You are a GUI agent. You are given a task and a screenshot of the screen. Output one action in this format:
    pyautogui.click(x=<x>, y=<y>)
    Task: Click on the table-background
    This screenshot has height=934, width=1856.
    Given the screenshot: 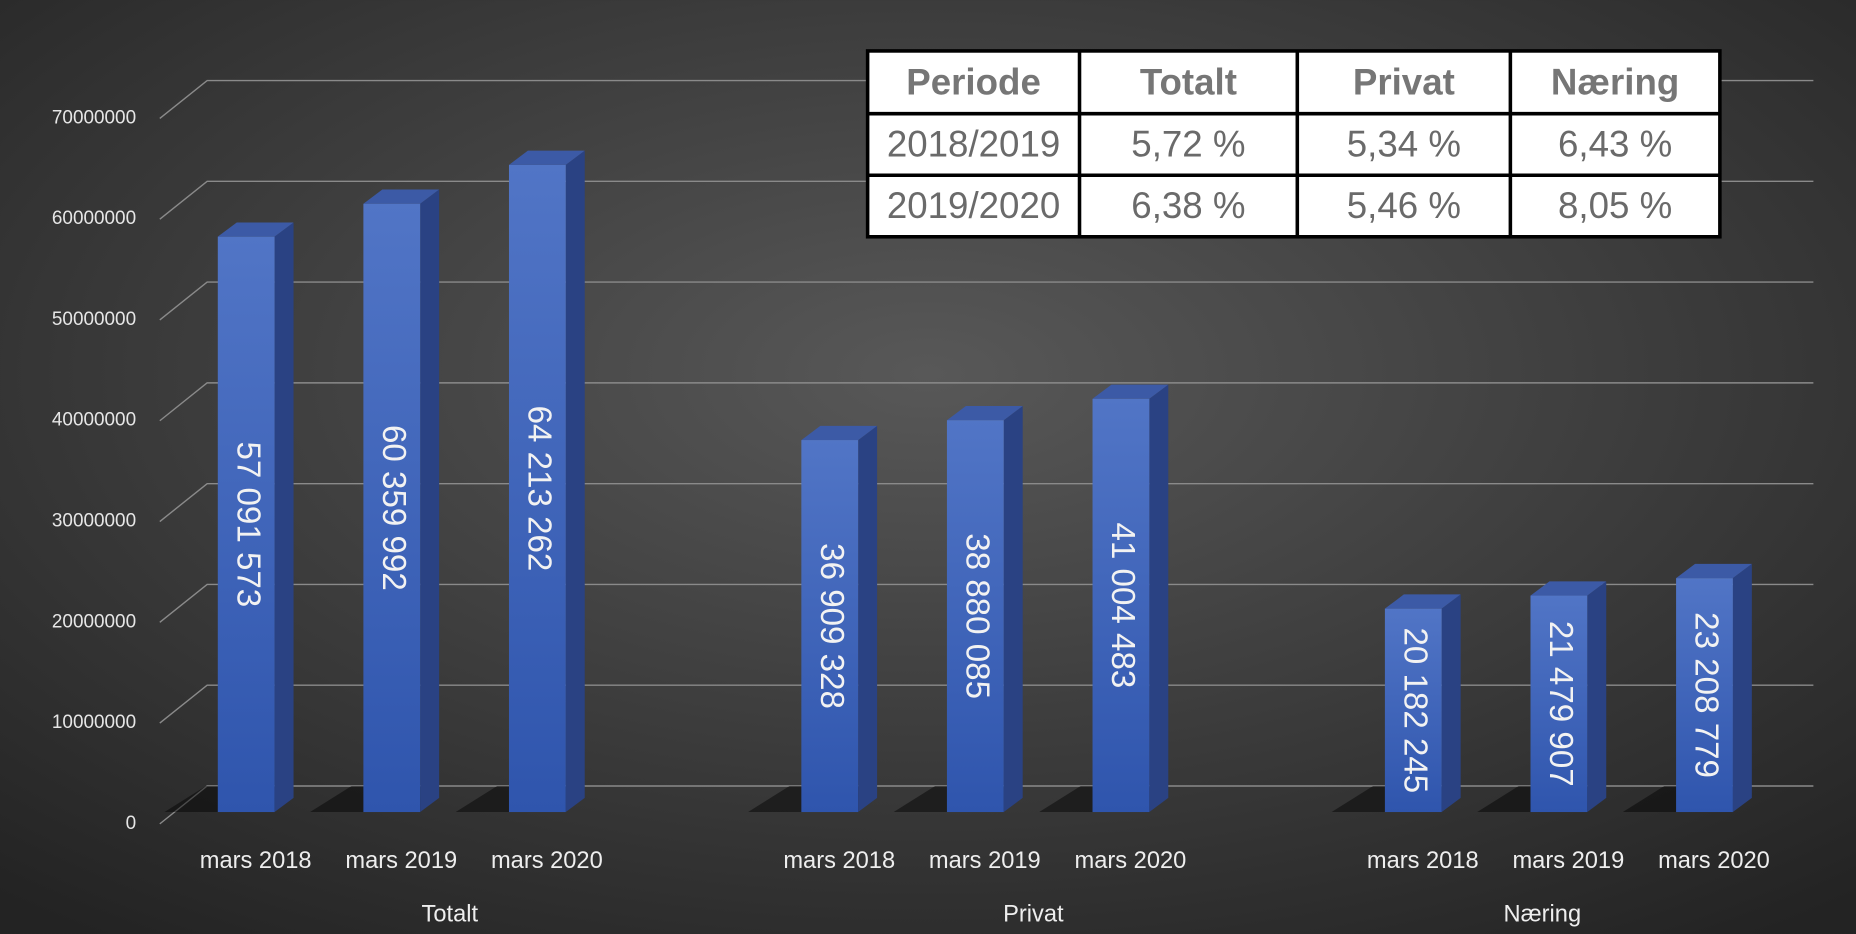 What is the action you would take?
    pyautogui.click(x=1293, y=144)
    